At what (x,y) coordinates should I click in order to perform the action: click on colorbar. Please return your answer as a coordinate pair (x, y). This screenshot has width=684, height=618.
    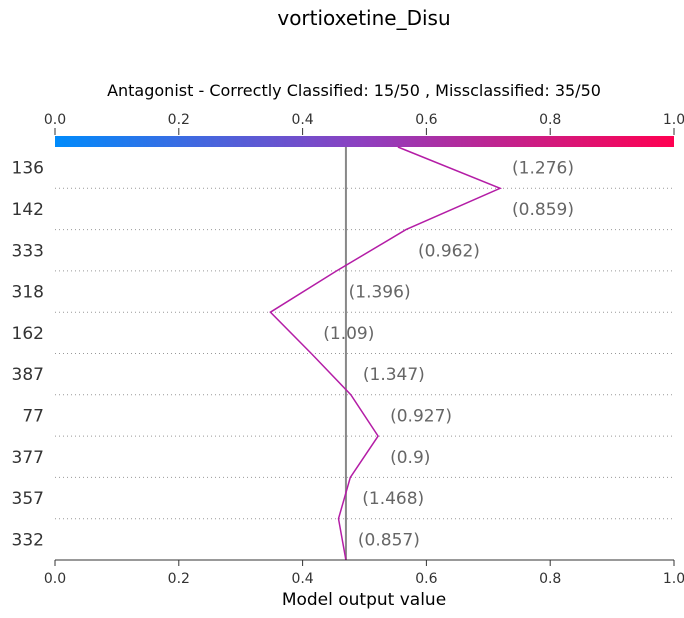
    Looking at the image, I should click on (364, 141).